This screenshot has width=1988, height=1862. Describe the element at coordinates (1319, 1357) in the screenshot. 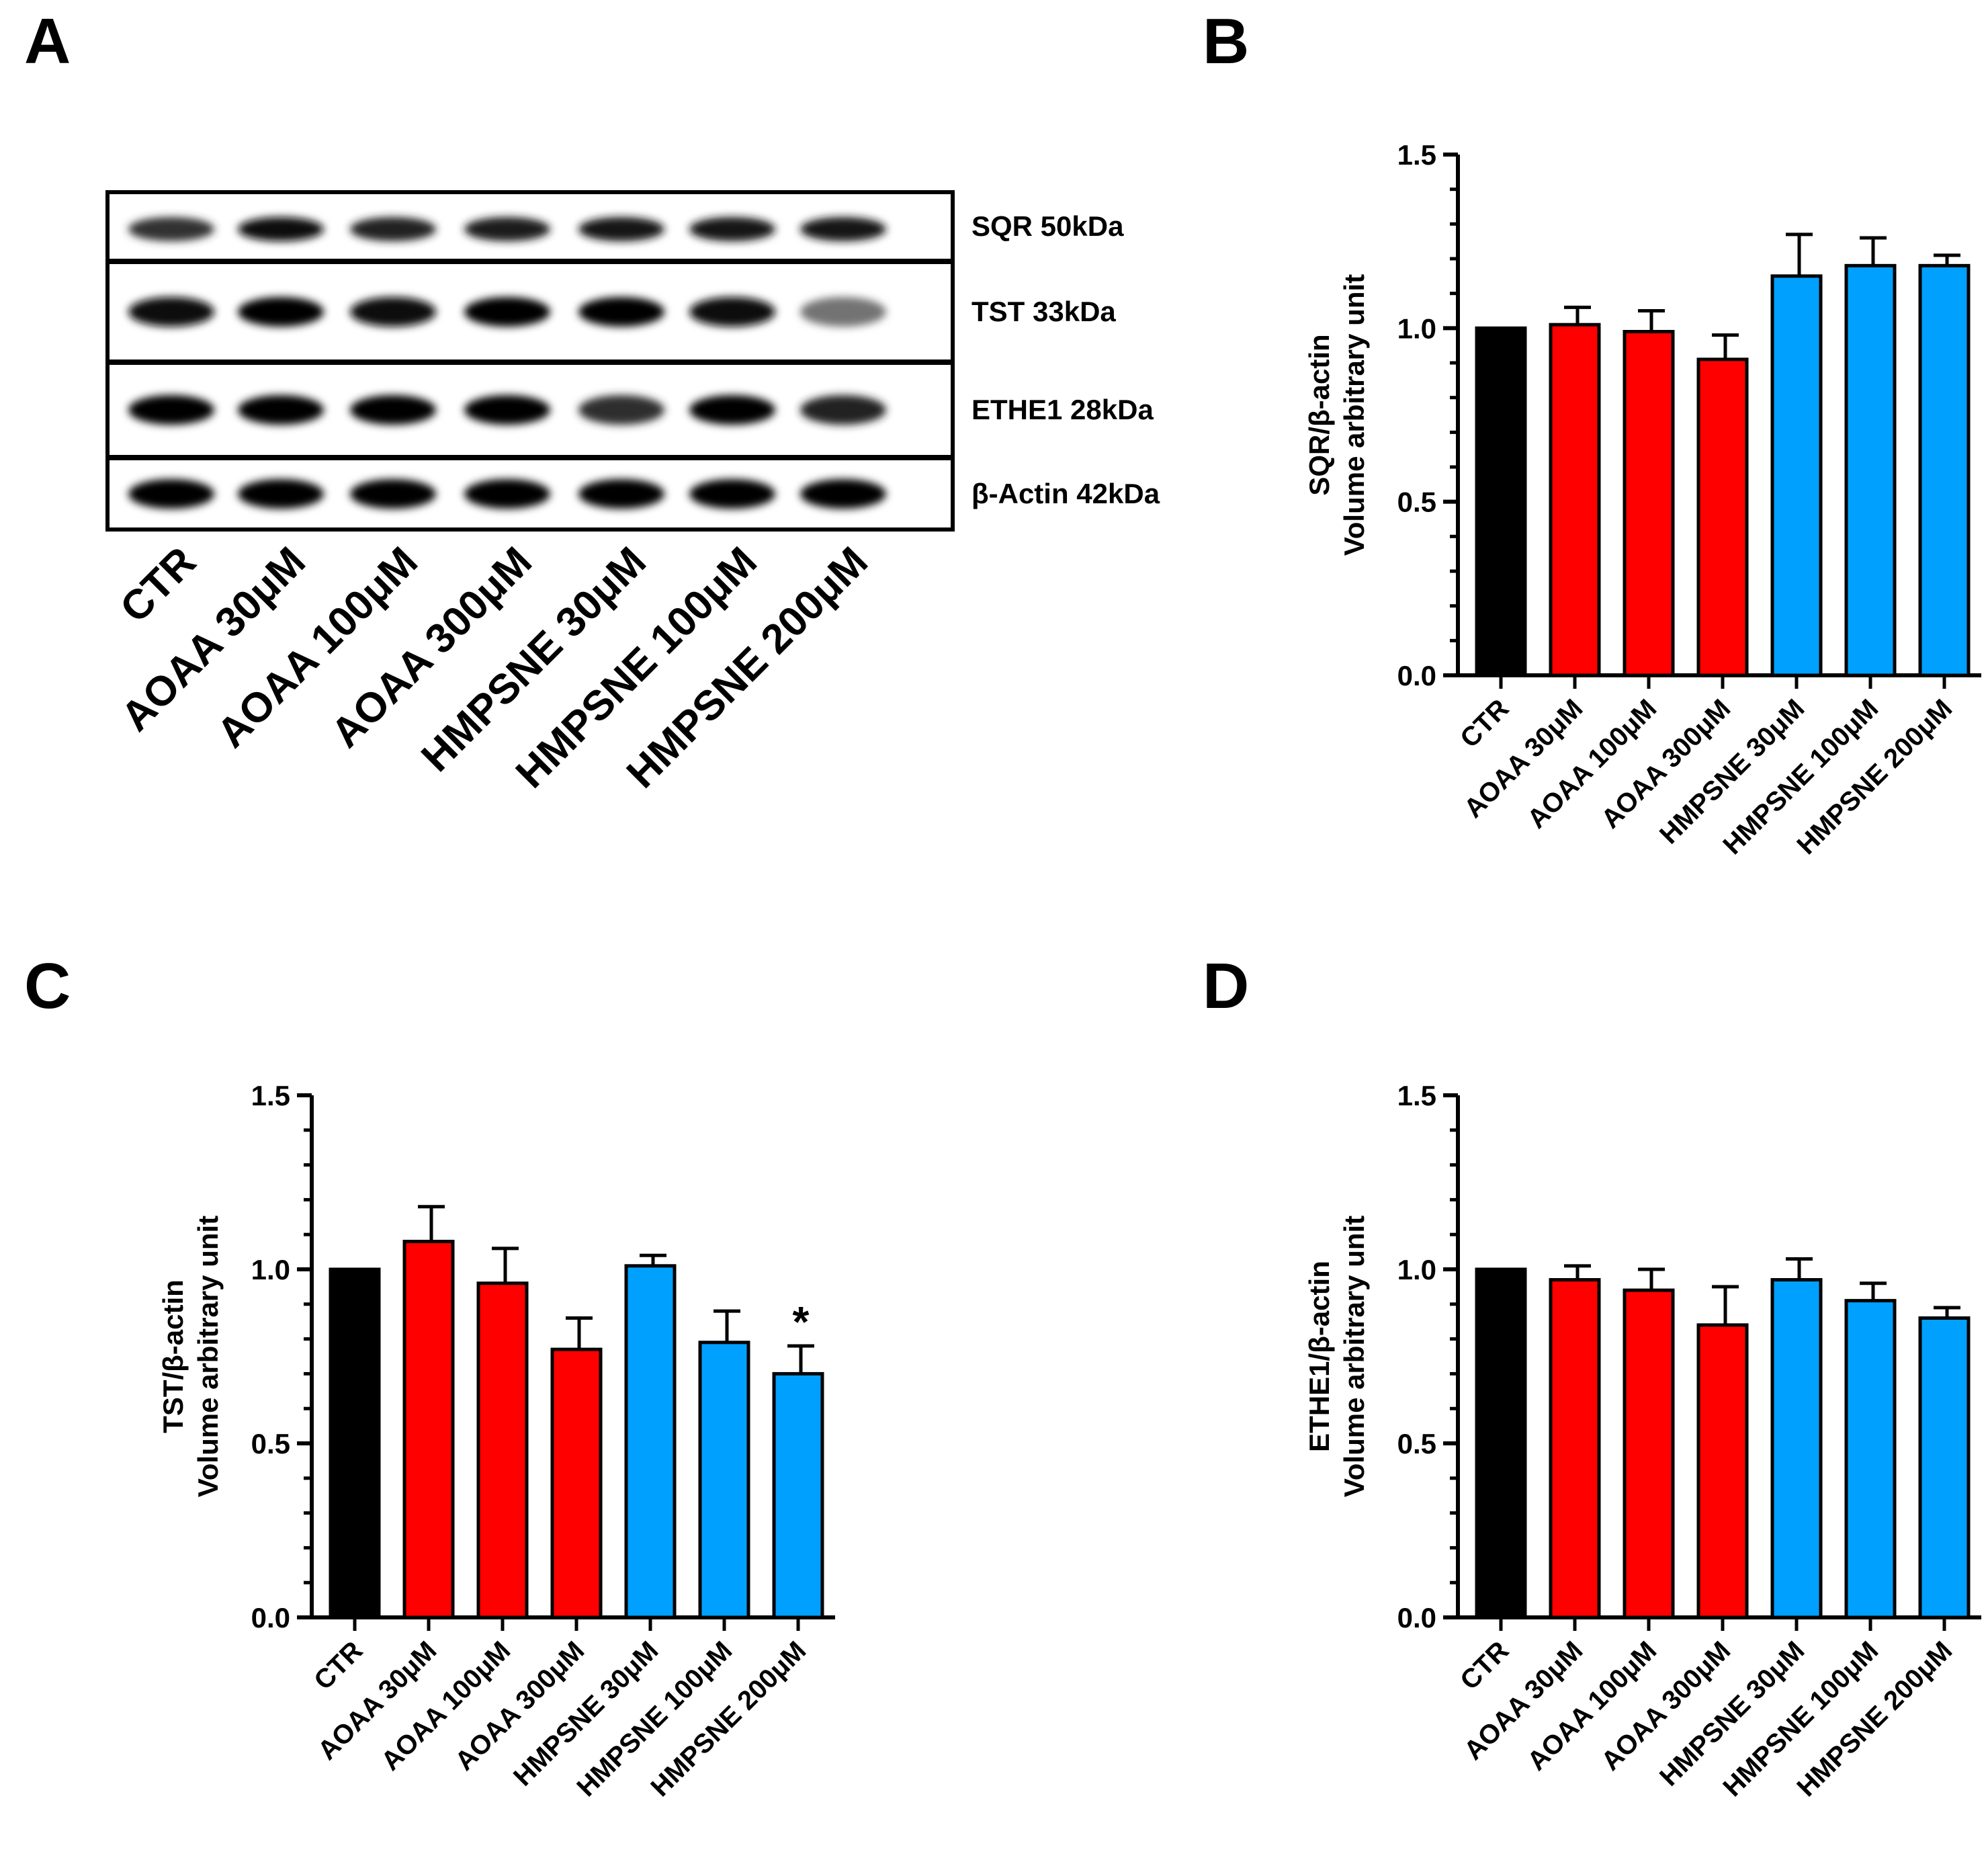

I see `y-axis-label: ETHE1/β-actin` at that location.